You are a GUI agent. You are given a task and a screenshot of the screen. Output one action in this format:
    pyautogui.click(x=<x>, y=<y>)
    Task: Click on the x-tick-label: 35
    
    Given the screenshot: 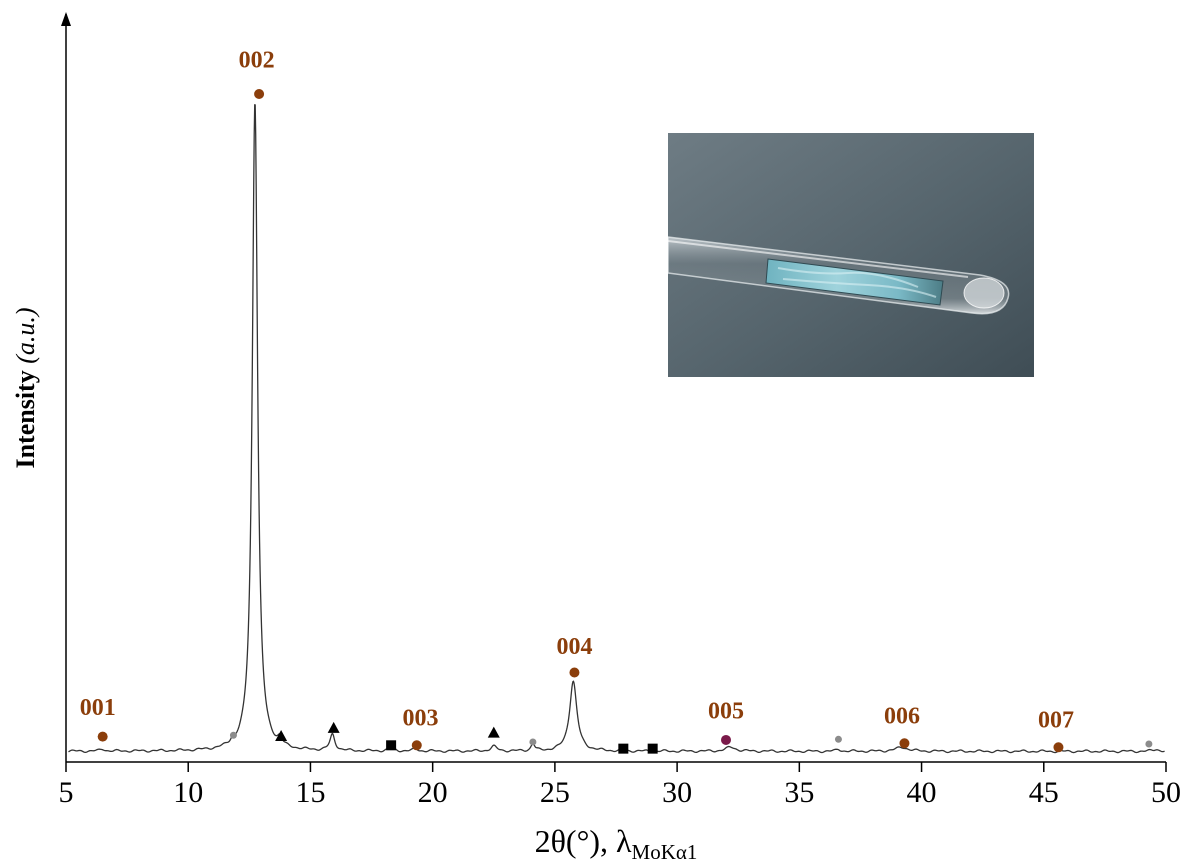 What is the action you would take?
    pyautogui.click(x=799, y=792)
    